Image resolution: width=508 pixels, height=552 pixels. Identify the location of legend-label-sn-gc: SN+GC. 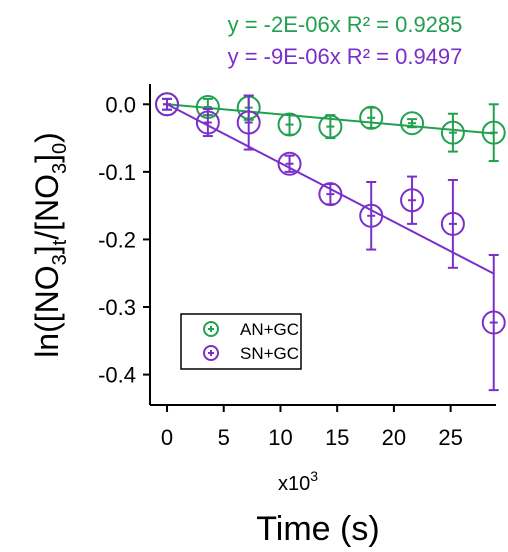
(269, 353).